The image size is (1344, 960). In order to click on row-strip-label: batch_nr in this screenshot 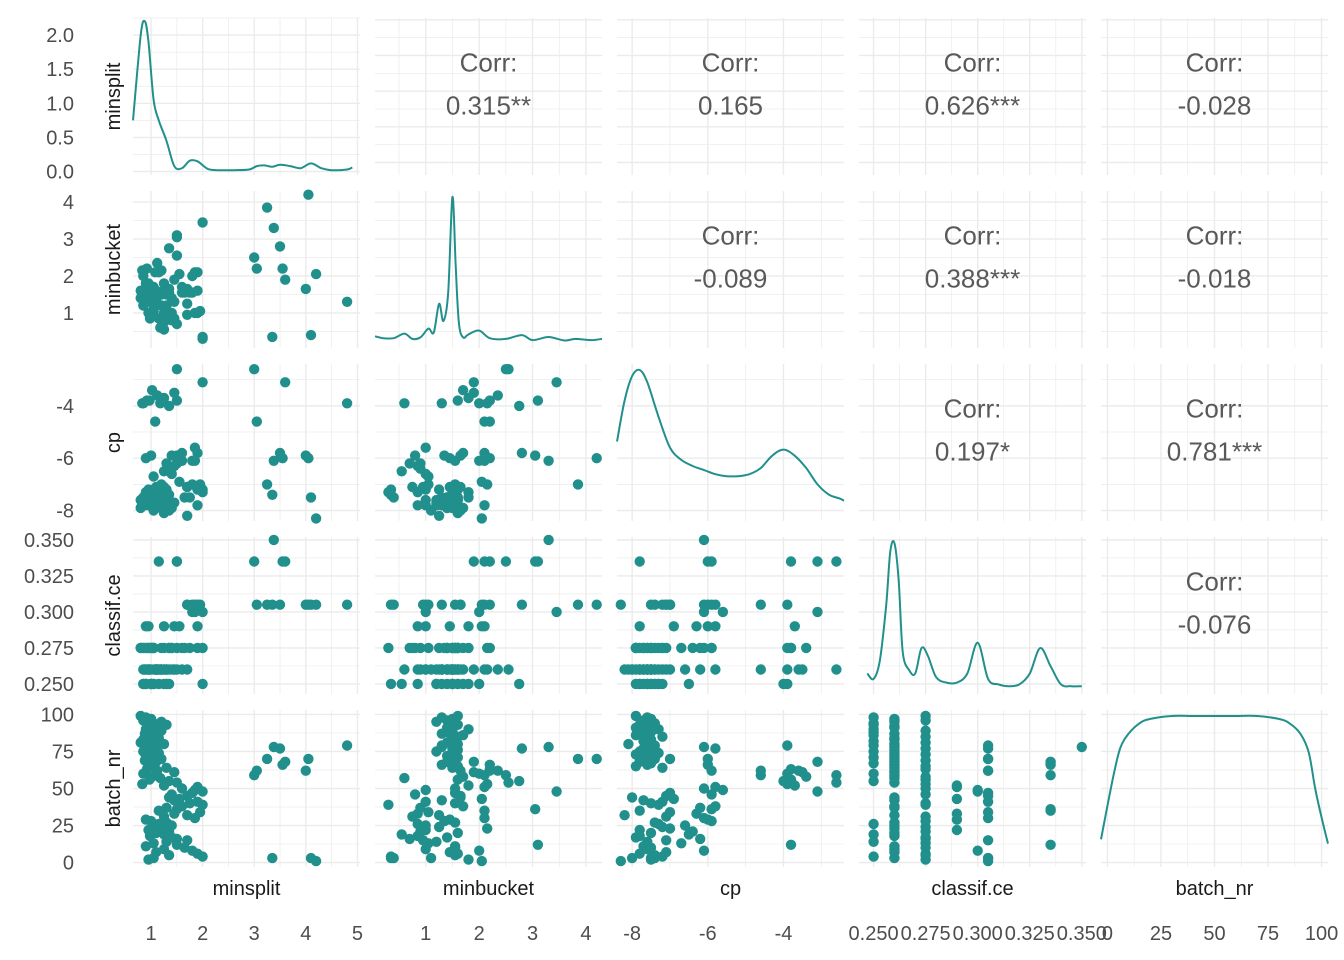, I will do `click(114, 788)`.